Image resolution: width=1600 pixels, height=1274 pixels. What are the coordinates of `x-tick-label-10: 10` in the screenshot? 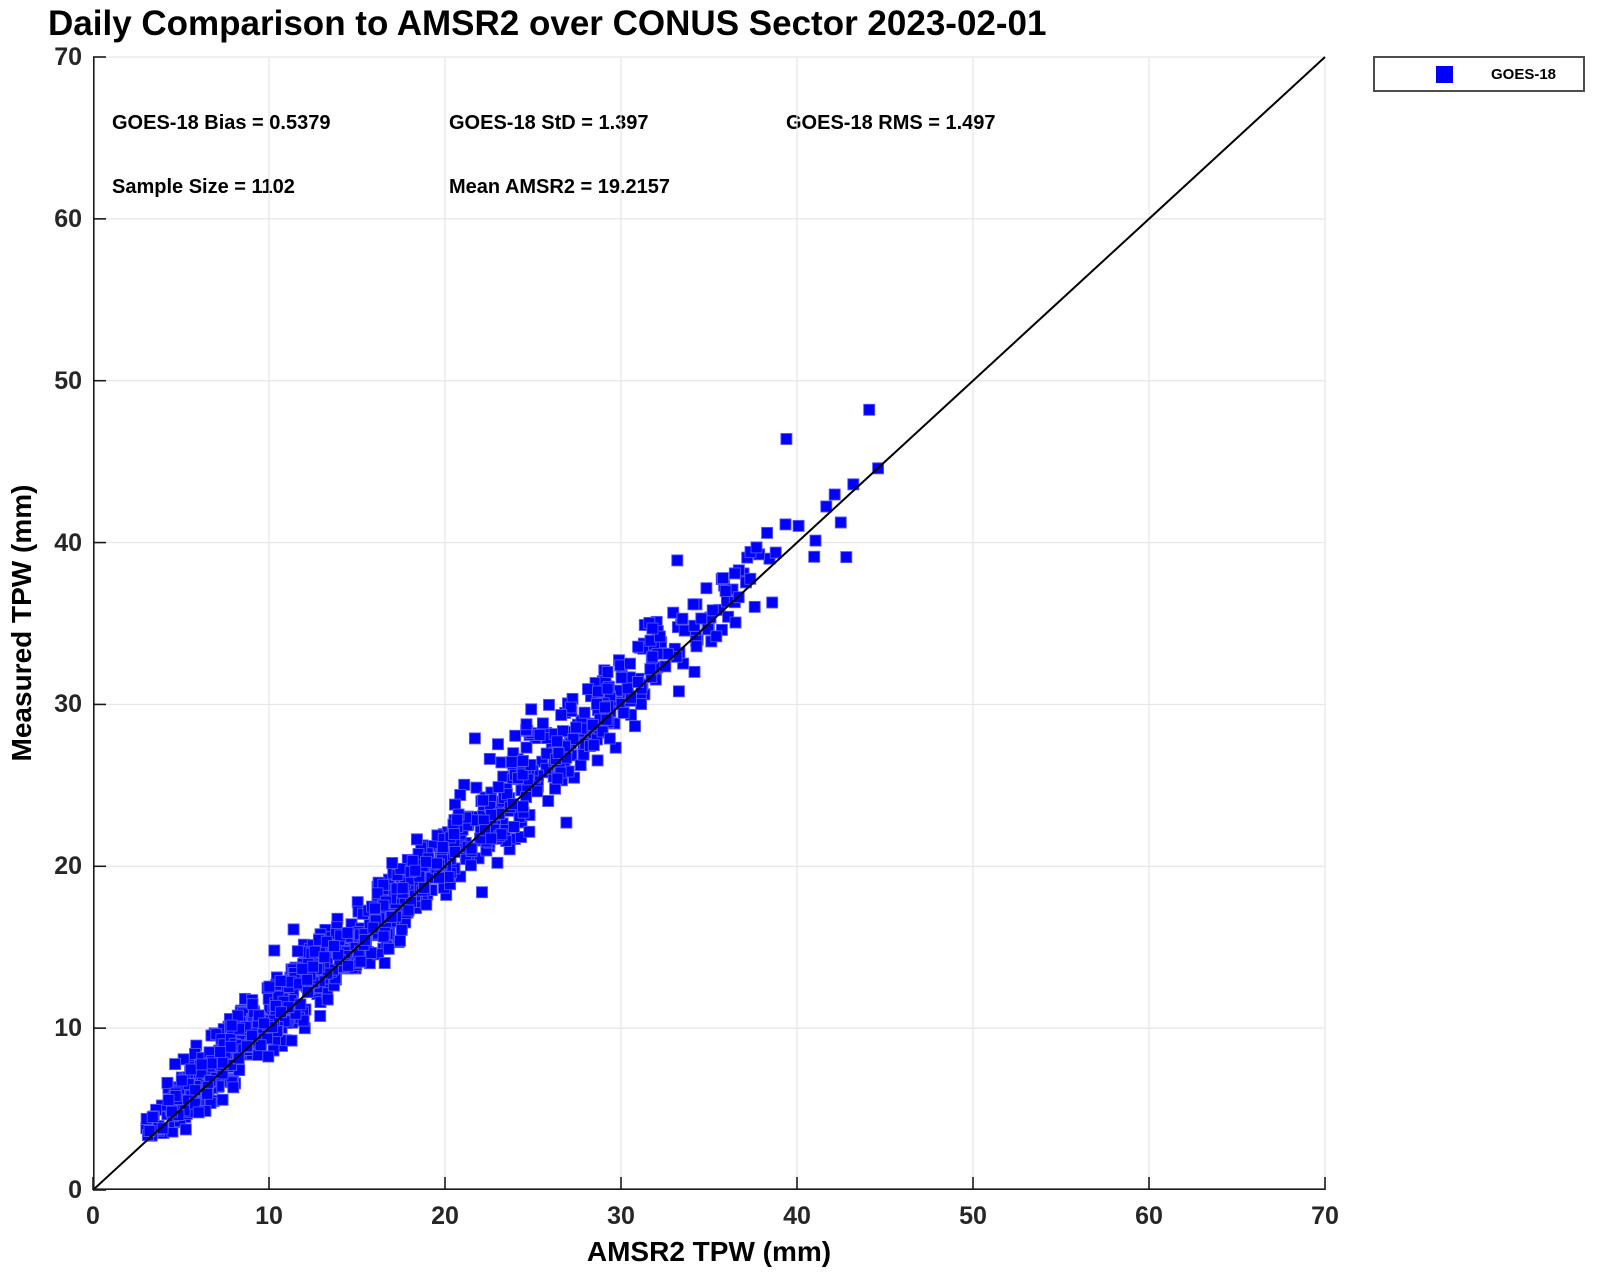 It's located at (269, 1216).